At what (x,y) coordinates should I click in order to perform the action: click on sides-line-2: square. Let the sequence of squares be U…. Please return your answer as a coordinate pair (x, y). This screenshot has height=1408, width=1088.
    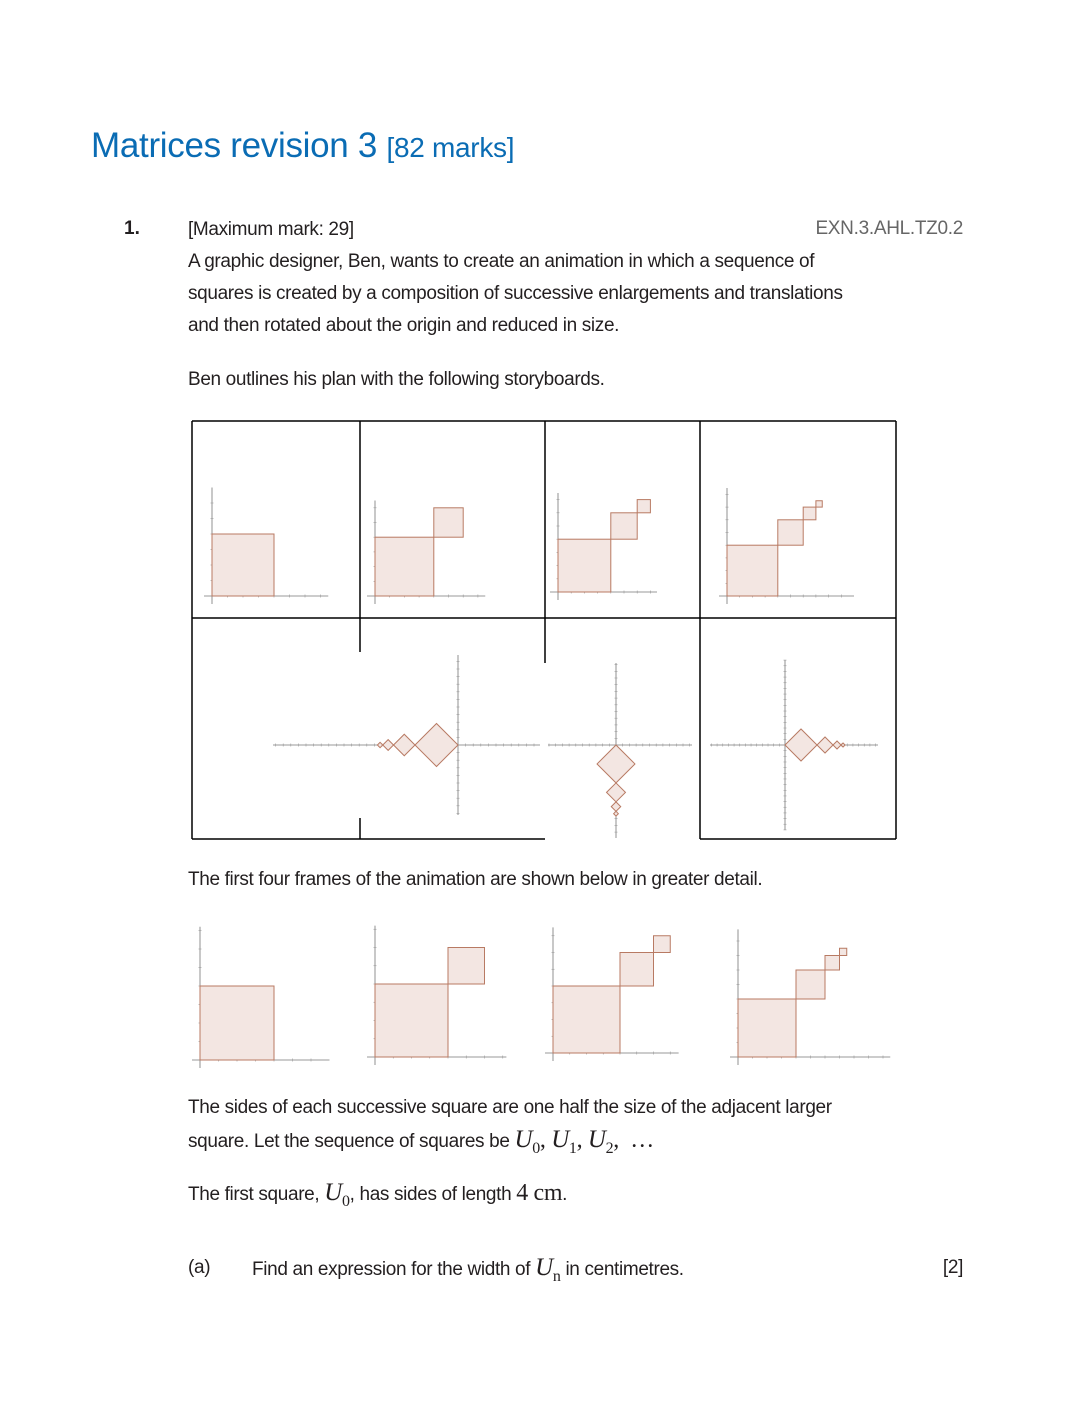
    Looking at the image, I should click on (421, 1141).